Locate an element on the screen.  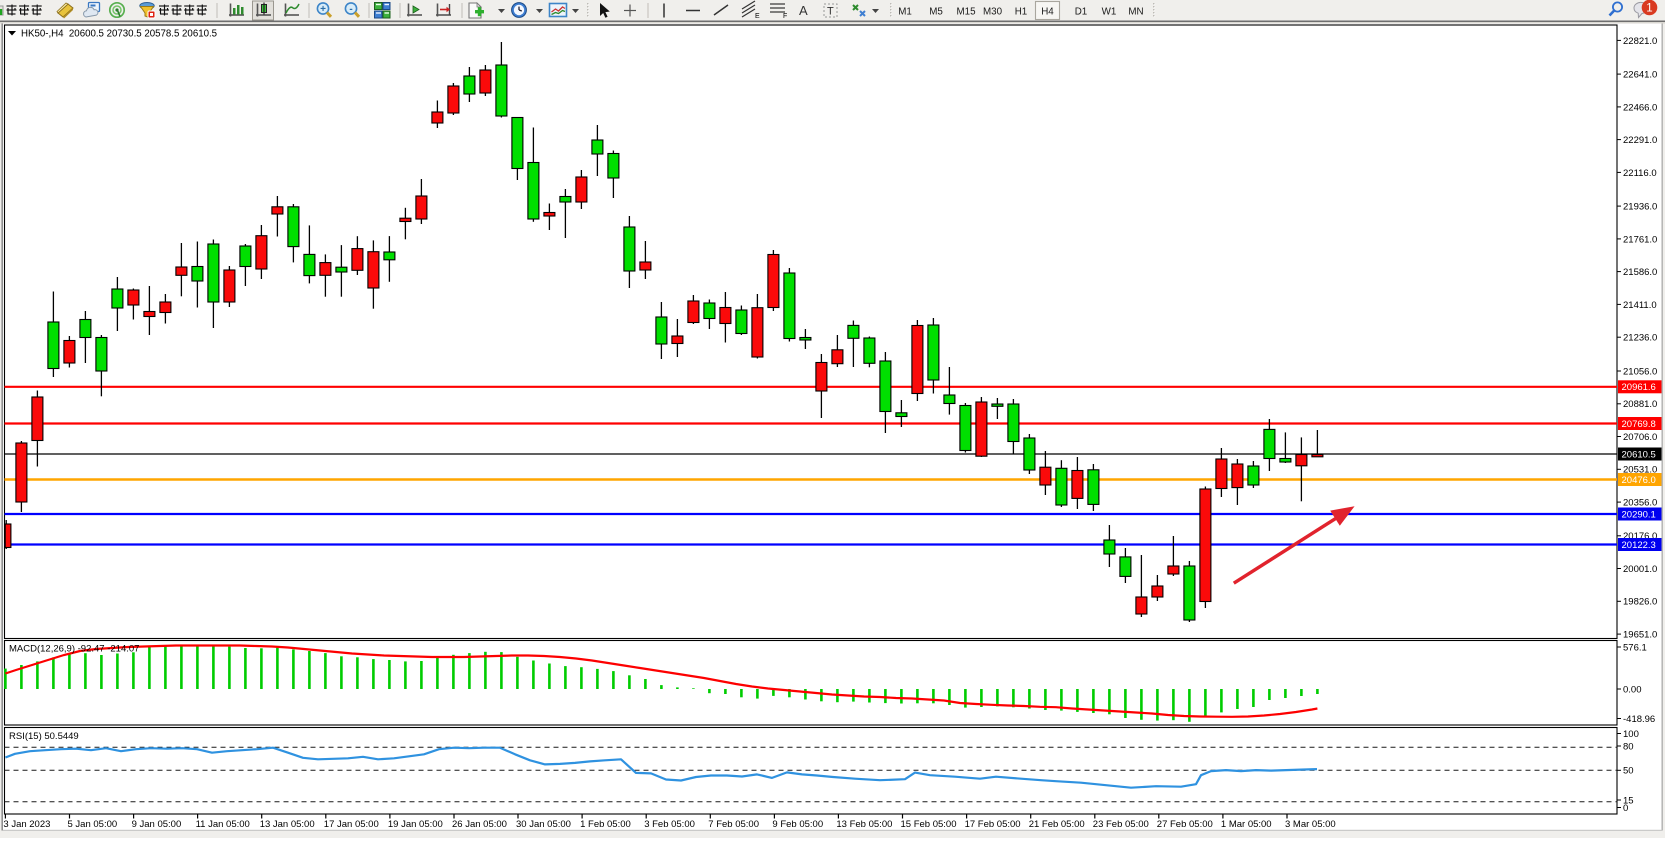
svg-text: 17 Jan 05:00 is located at coordinates (351, 824).